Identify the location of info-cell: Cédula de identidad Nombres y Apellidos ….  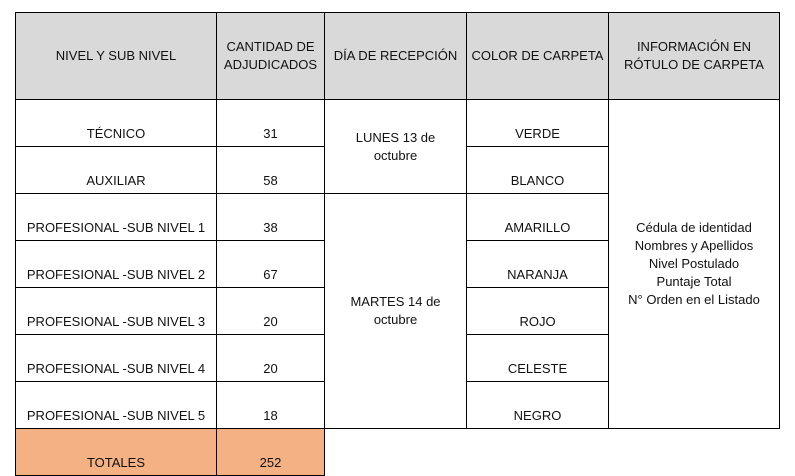
(694, 264).